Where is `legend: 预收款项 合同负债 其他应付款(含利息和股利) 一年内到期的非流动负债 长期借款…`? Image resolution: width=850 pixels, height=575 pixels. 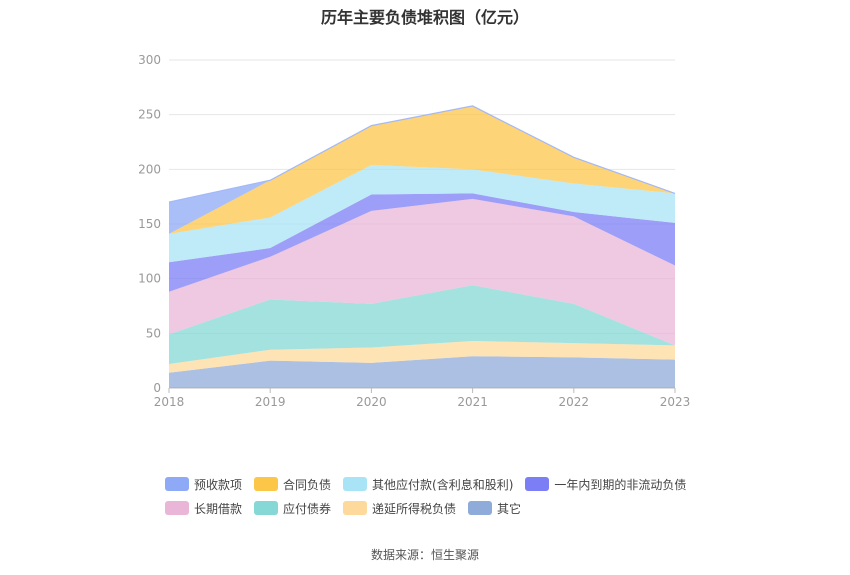
legend: 预收款项 合同负债 其他应付款(含利息和股利) 一年内到期的非流动负债 长期借款… is located at coordinates (445, 496).